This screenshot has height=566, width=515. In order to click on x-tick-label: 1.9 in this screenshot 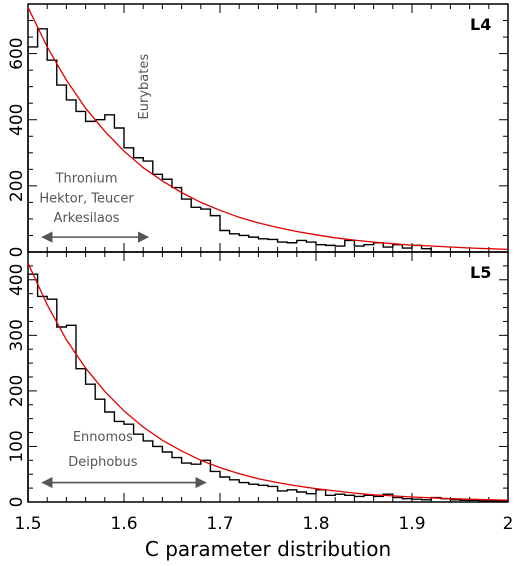, I will do `click(411, 524)`.